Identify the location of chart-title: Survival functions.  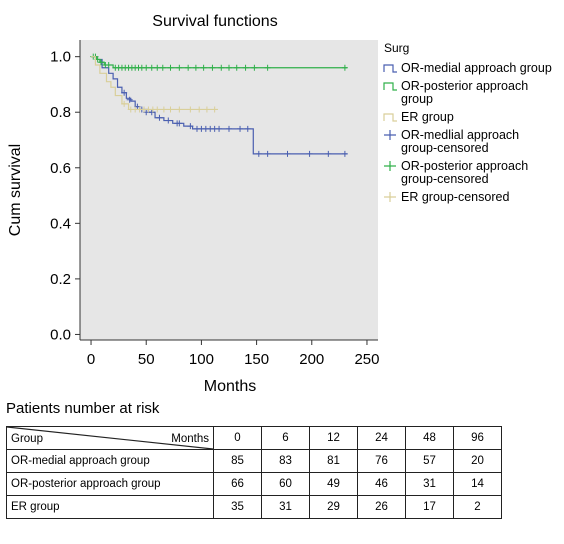
(214, 21).